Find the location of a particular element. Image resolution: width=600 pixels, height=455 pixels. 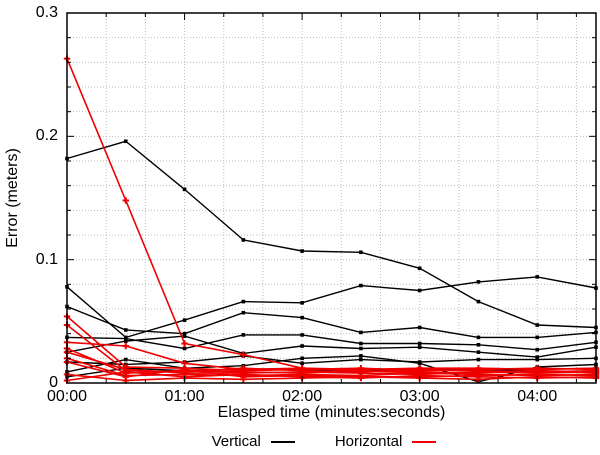

x-tick-label-00:00: 00:00 is located at coordinates (67, 396).